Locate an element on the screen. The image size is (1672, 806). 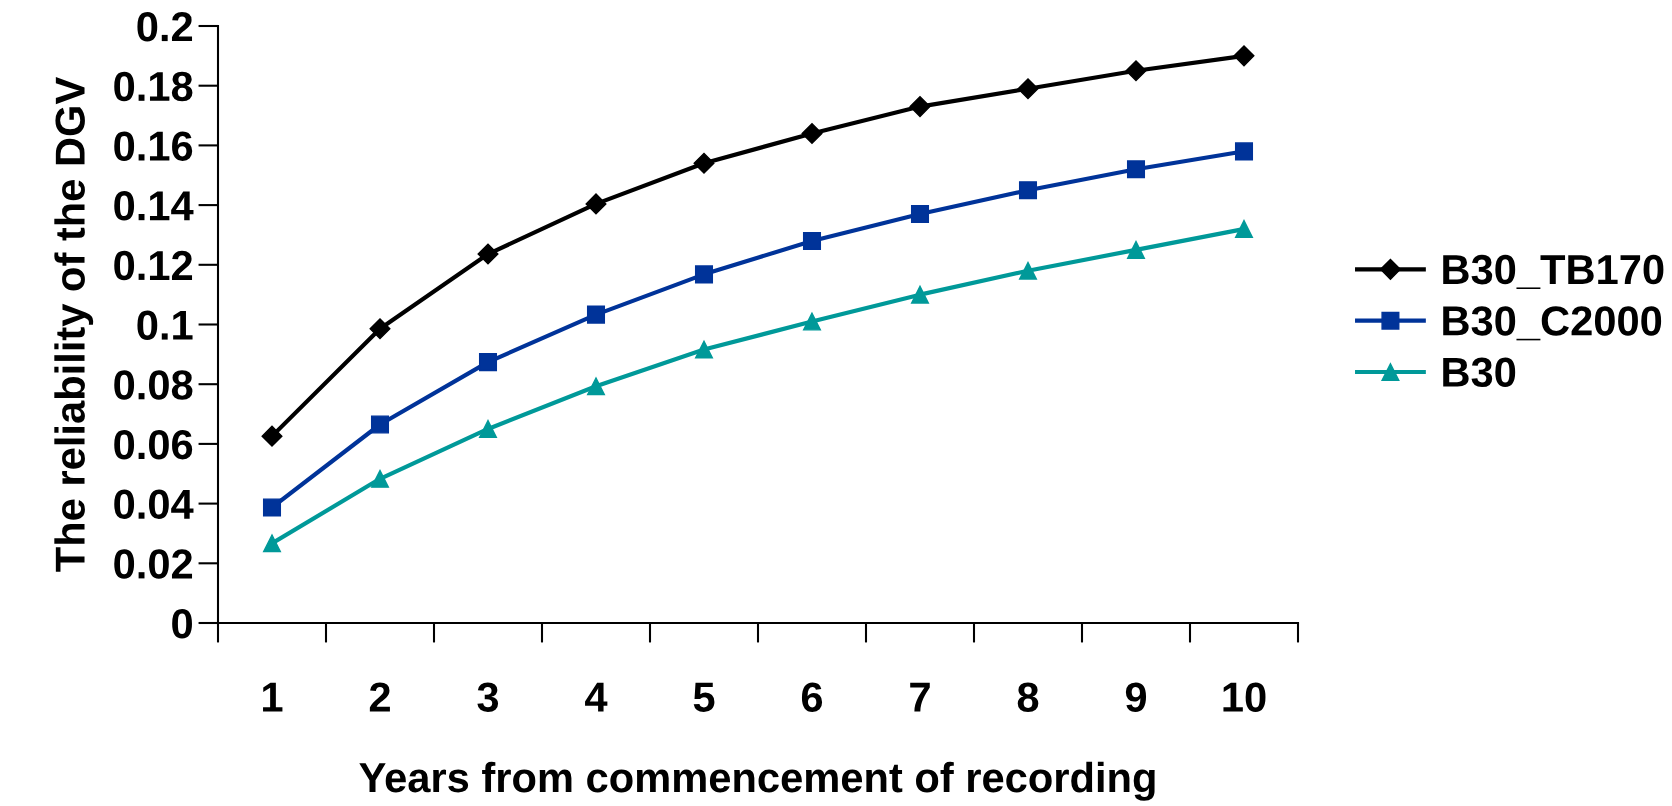
x-tick-label: 7 is located at coordinates (920, 697).